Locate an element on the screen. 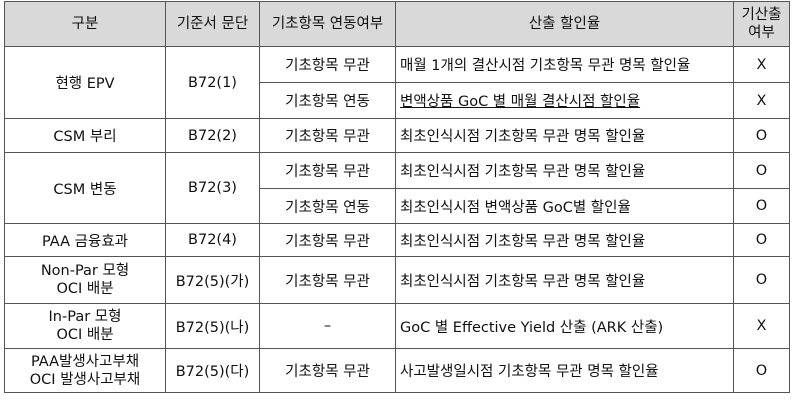 This screenshot has height=402, width=794. category-cell: PAA발생사고부채 OCI 발생사고부채 is located at coordinates (85, 370).